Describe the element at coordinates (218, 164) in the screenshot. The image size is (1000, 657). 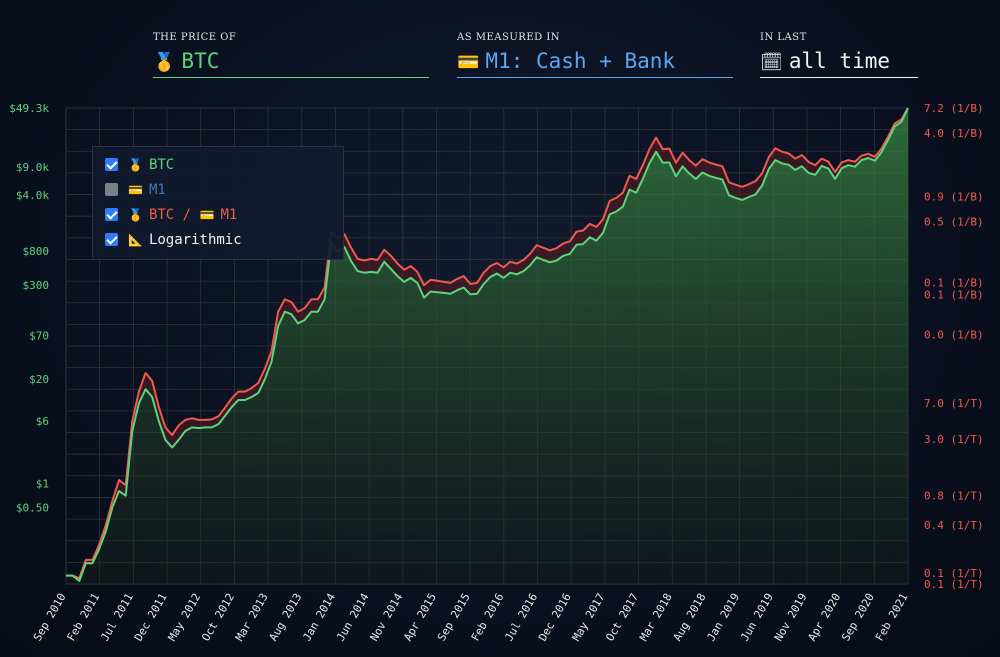
I see `legend-item-btc: 🥇 BTC` at that location.